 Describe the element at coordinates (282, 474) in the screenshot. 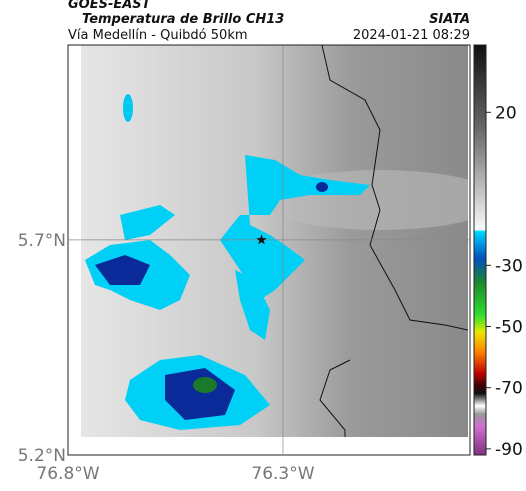

I see `x-tick-label: 76.3°W` at that location.